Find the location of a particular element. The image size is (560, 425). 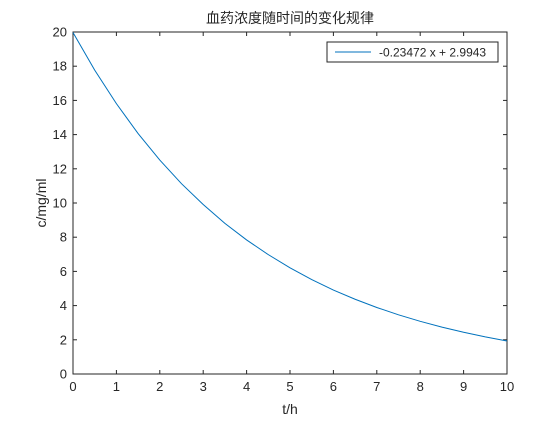

y-tick-label: 0 is located at coordinates (63, 374).